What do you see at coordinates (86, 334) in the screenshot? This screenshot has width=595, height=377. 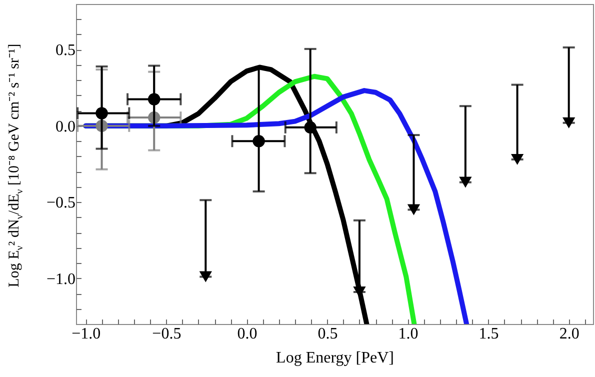 I see `x-tick-label: −1.0` at bounding box center [86, 334].